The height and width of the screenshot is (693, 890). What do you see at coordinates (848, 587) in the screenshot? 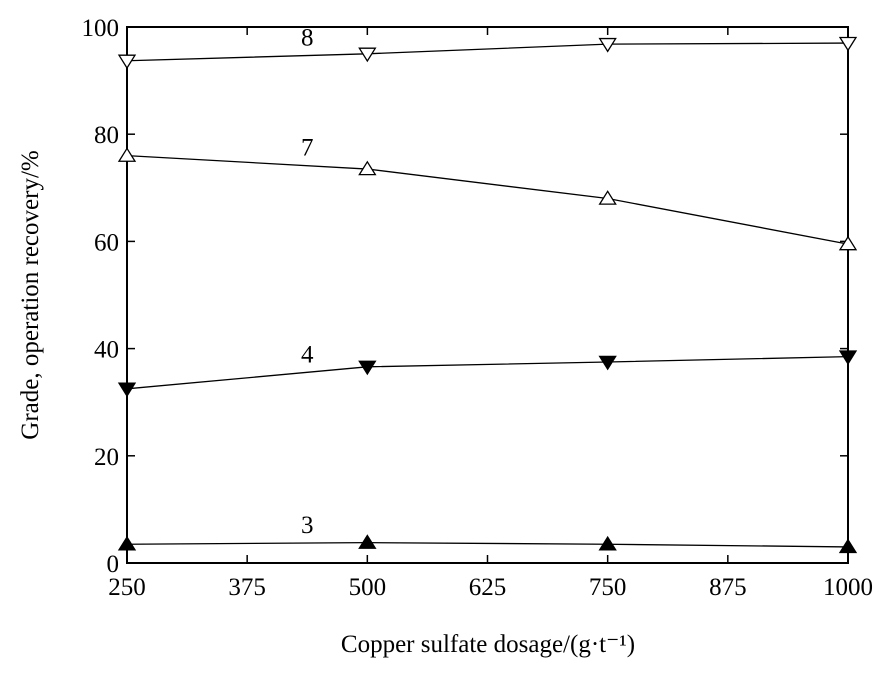
I see `x-tick-label: 1000` at bounding box center [848, 587].